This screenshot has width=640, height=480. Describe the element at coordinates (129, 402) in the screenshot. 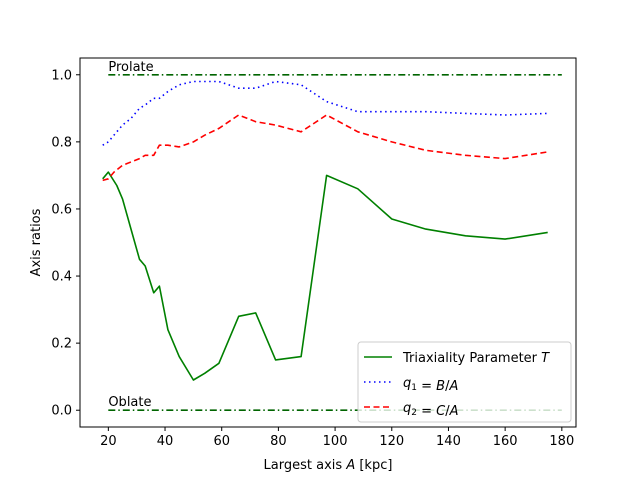

I see `annotation-oblate: Oblate` at that location.